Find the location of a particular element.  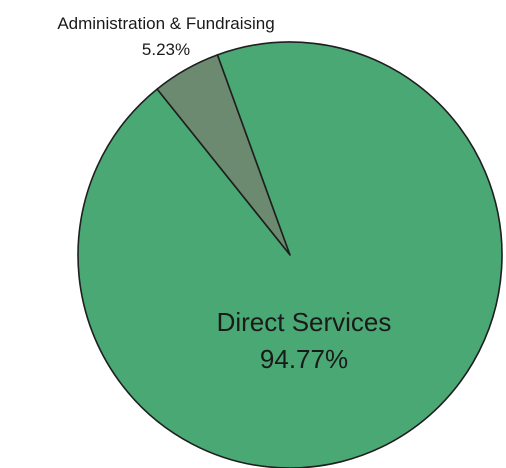

slice-label-administration-fundraising: Administration & Fundraising is located at coordinates (165, 23).